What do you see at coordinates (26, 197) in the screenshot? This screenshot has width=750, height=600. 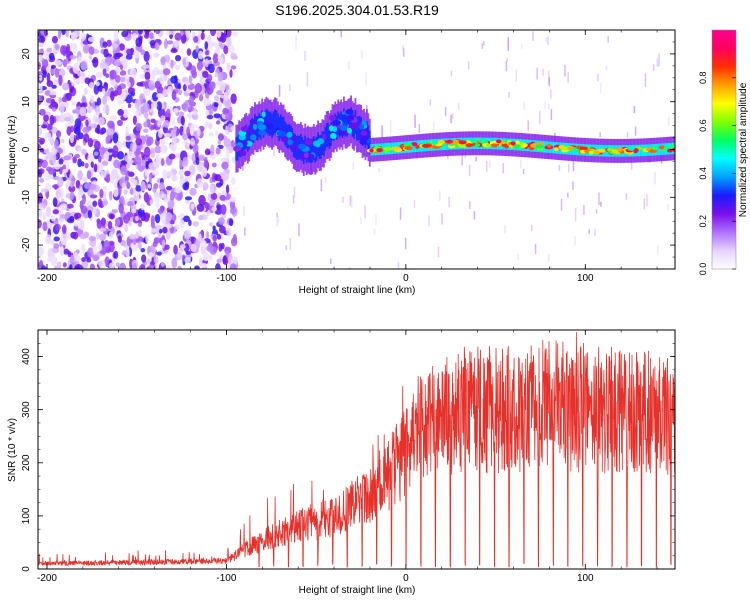 I see `spectrogram-y-tick-label: -10` at bounding box center [26, 197].